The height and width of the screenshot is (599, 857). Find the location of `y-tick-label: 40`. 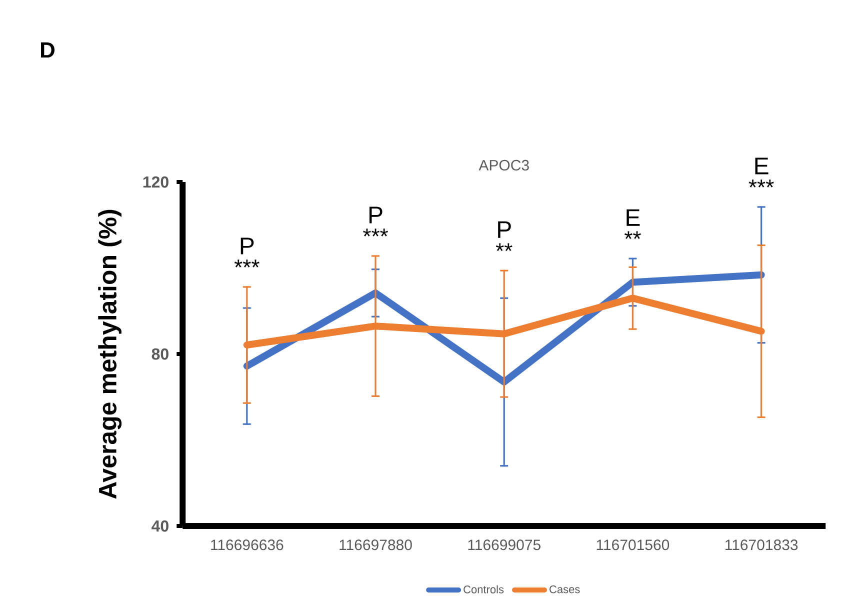

y-tick-label: 40 is located at coordinates (160, 526).